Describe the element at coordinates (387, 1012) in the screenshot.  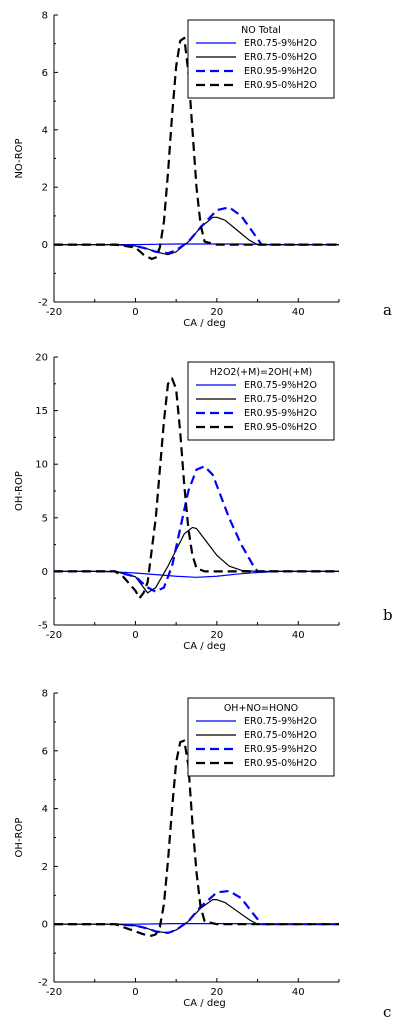
I see `panel-letter: c` at that location.